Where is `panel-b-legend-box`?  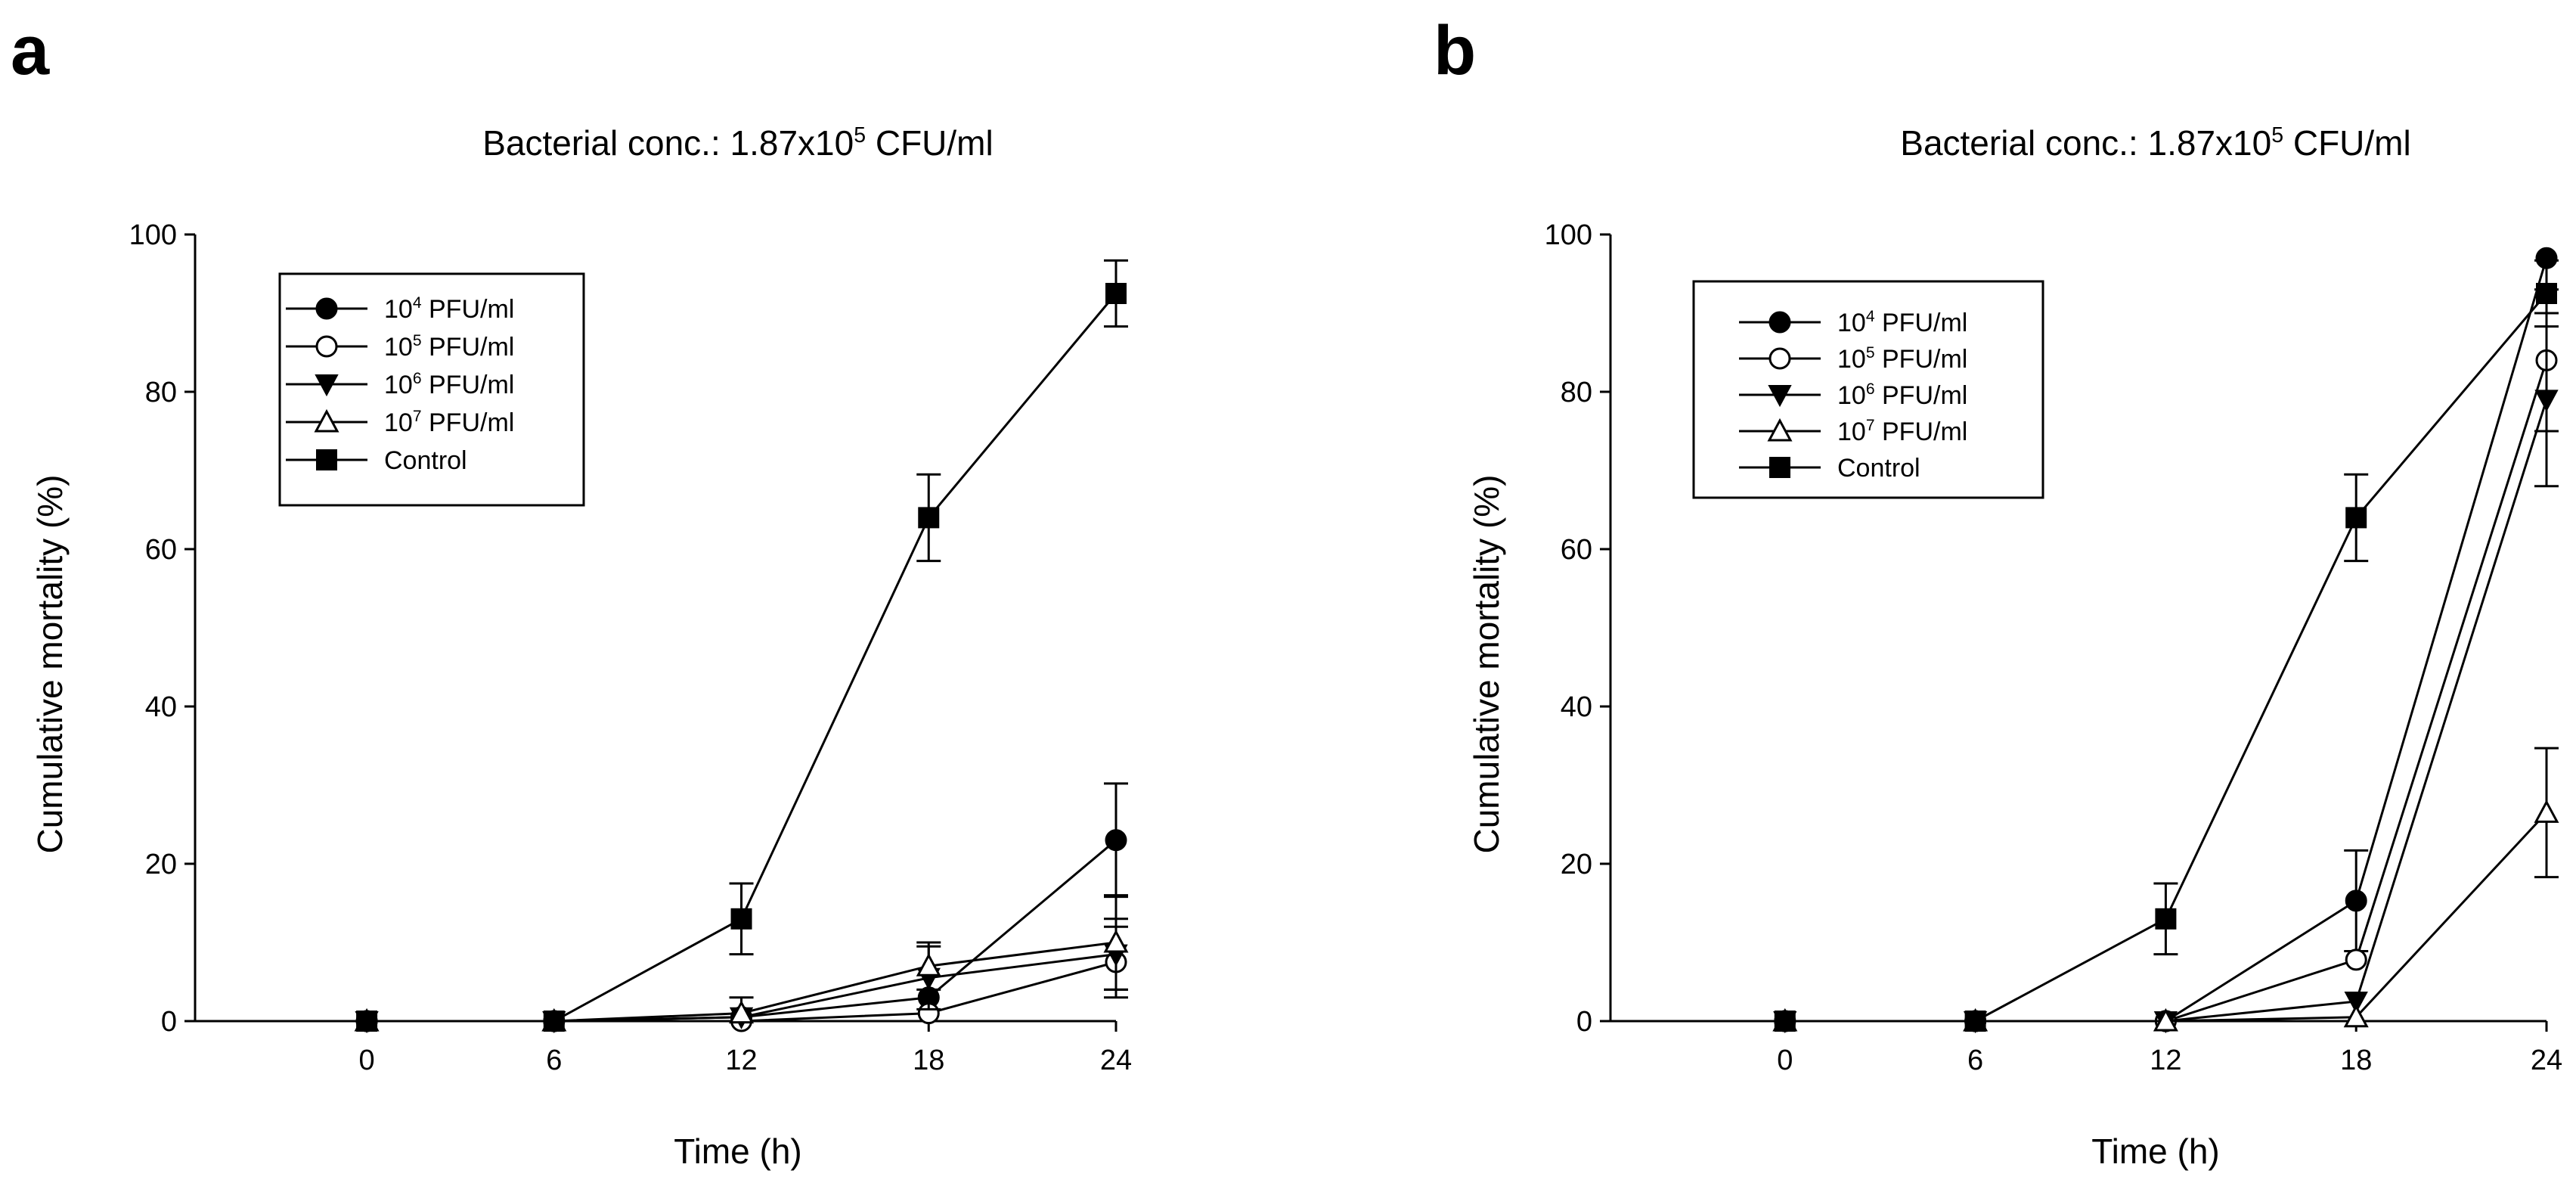 panel-b-legend-box is located at coordinates (1868, 389).